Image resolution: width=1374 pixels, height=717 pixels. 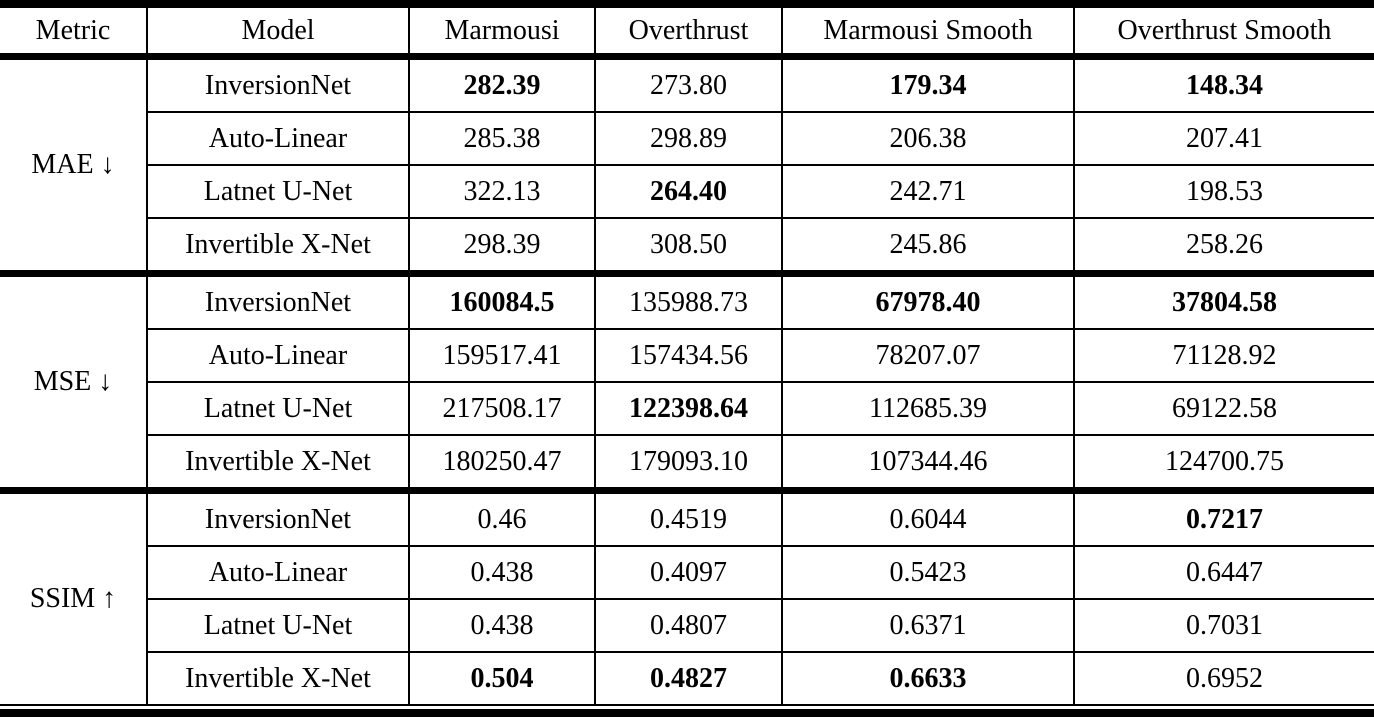 What do you see at coordinates (277, 32) in the screenshot?
I see `col-header-model: Model` at bounding box center [277, 32].